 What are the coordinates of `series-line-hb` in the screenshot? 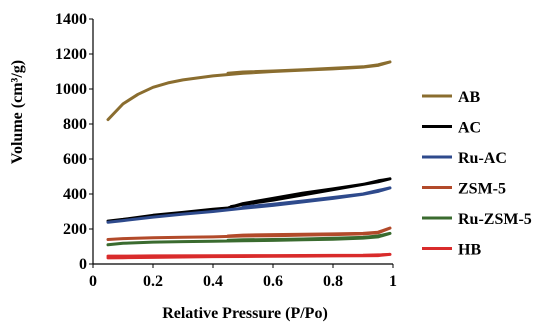 It's located at (249, 256).